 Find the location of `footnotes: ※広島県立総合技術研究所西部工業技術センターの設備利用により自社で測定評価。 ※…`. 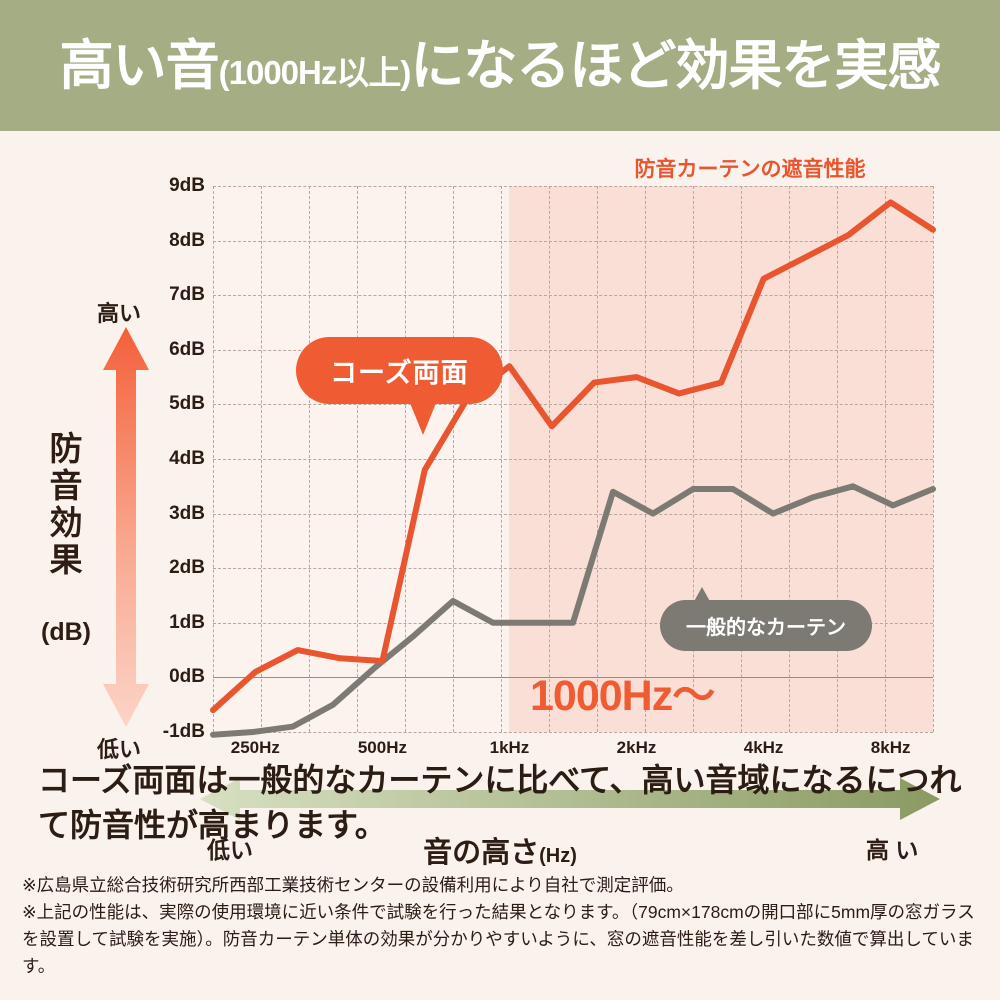

footnotes: ※広島県立総合技術研究所西部工業技術センターの設備利用により自社で測定評価。 ※… is located at coordinates (506, 926).